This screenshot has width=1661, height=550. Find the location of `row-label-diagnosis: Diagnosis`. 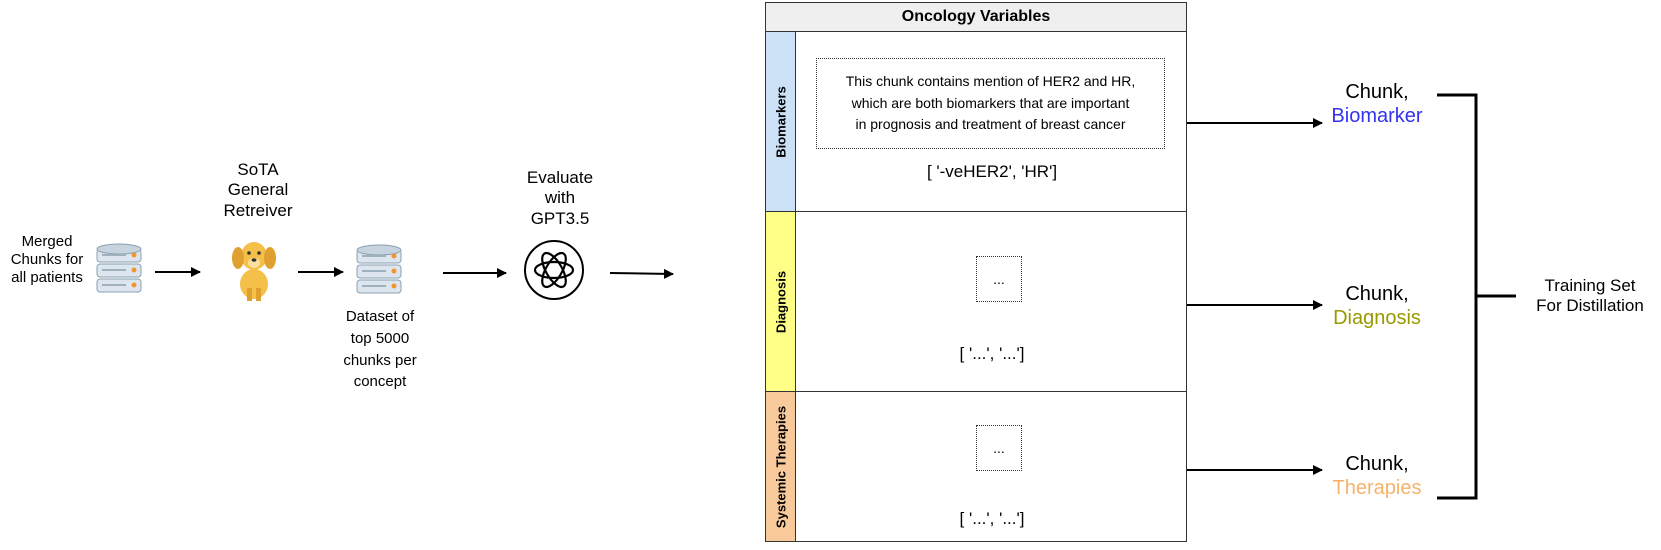

row-label-diagnosis: Diagnosis is located at coordinates (780, 301).